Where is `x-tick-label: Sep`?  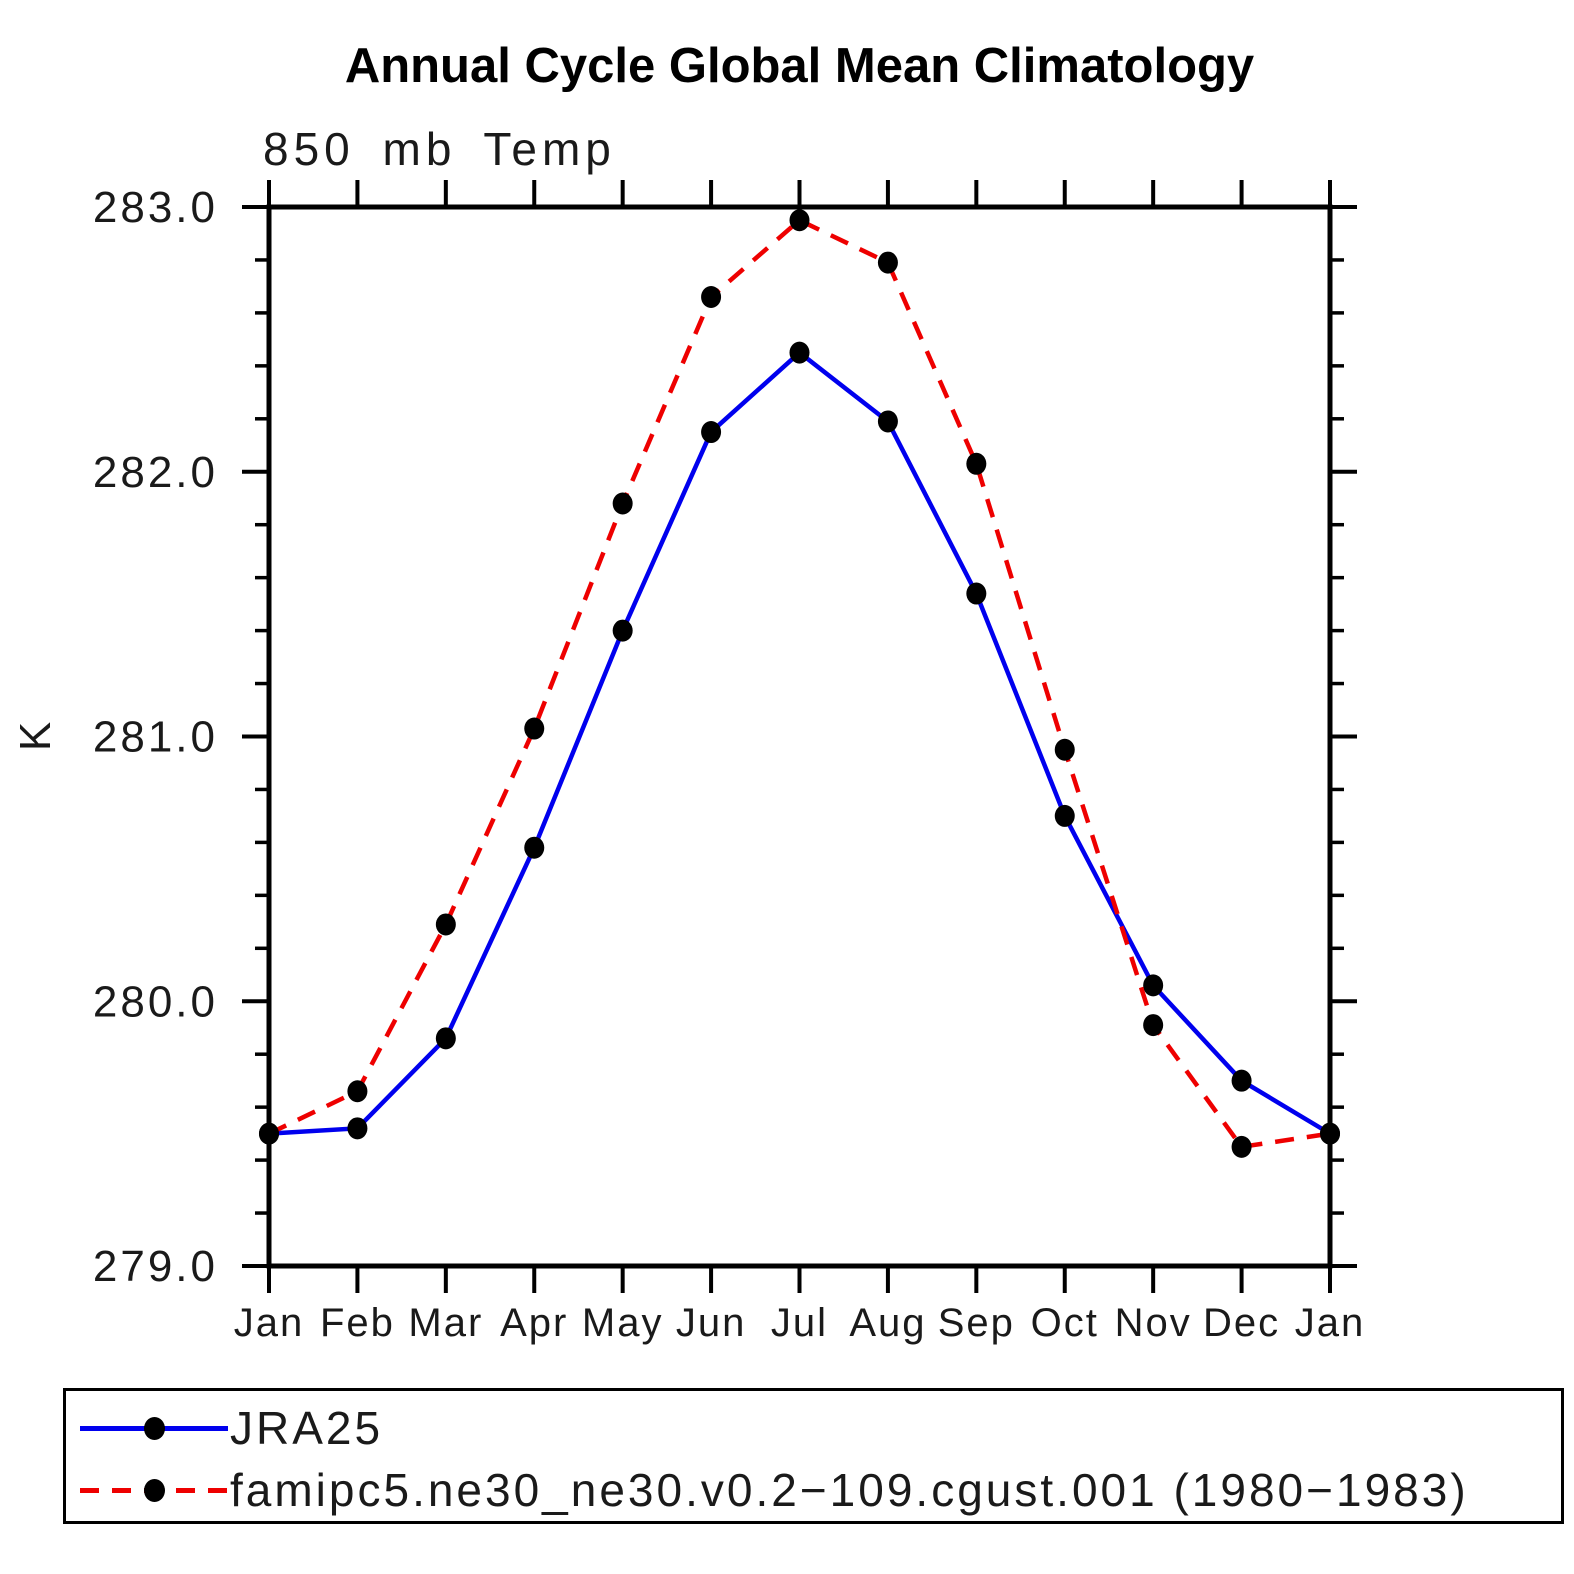 x-tick-label: Sep is located at coordinates (976, 1323).